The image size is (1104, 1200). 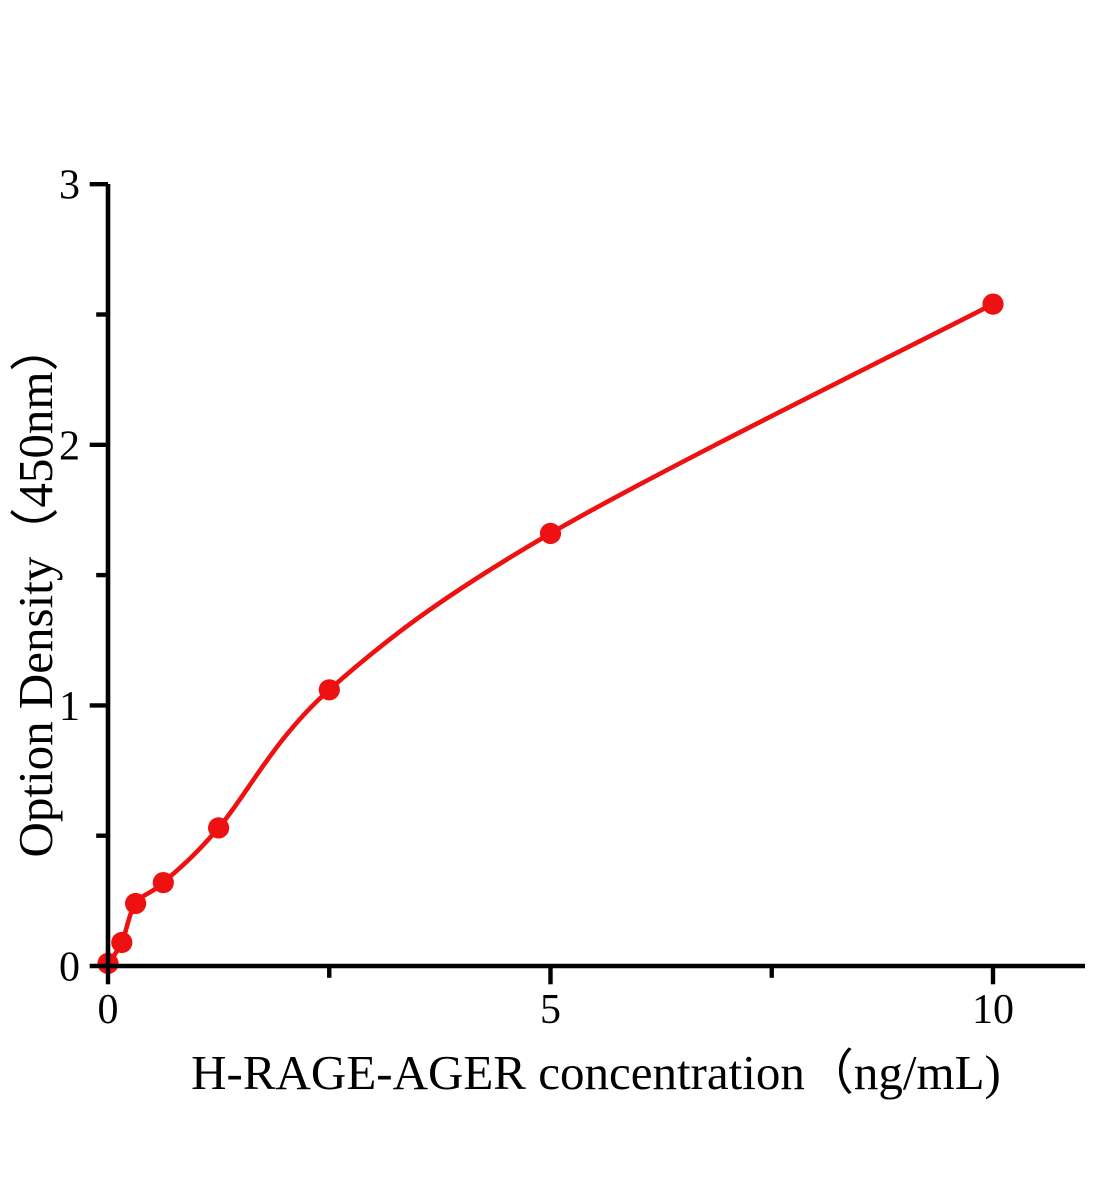 What do you see at coordinates (69, 186) in the screenshot?
I see `y-tick-label: 3` at bounding box center [69, 186].